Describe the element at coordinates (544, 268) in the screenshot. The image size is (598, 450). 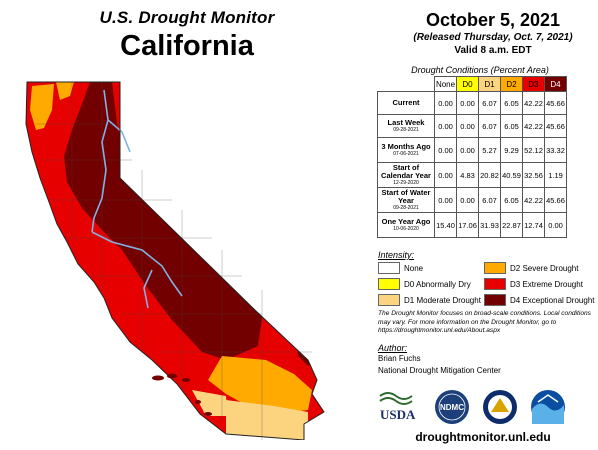
I see `legend-label: D2 Severe Drought` at that location.